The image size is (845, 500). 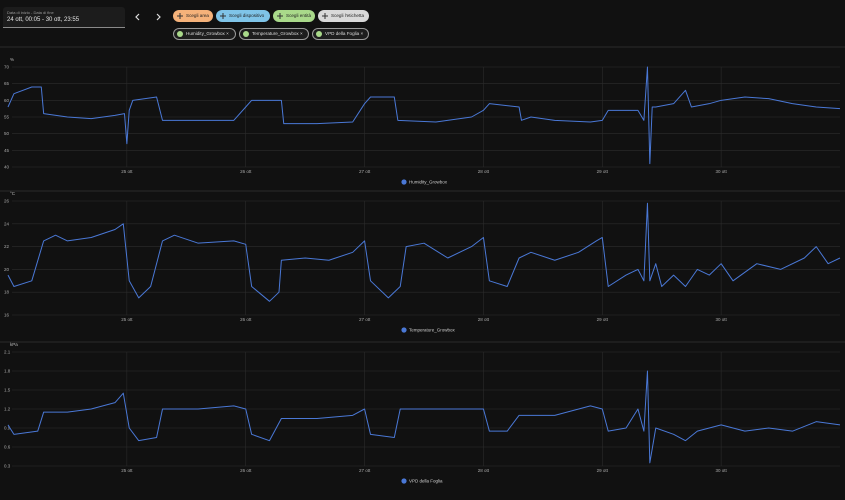 I want to click on y-tick-label: 1.2, so click(x=7, y=409).